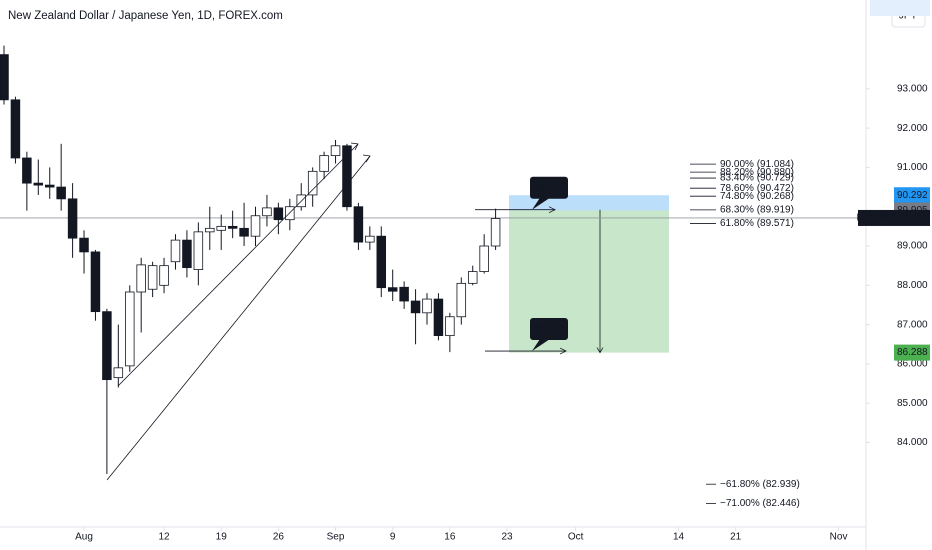  I want to click on price-tag-label: 86.288, so click(912, 352).